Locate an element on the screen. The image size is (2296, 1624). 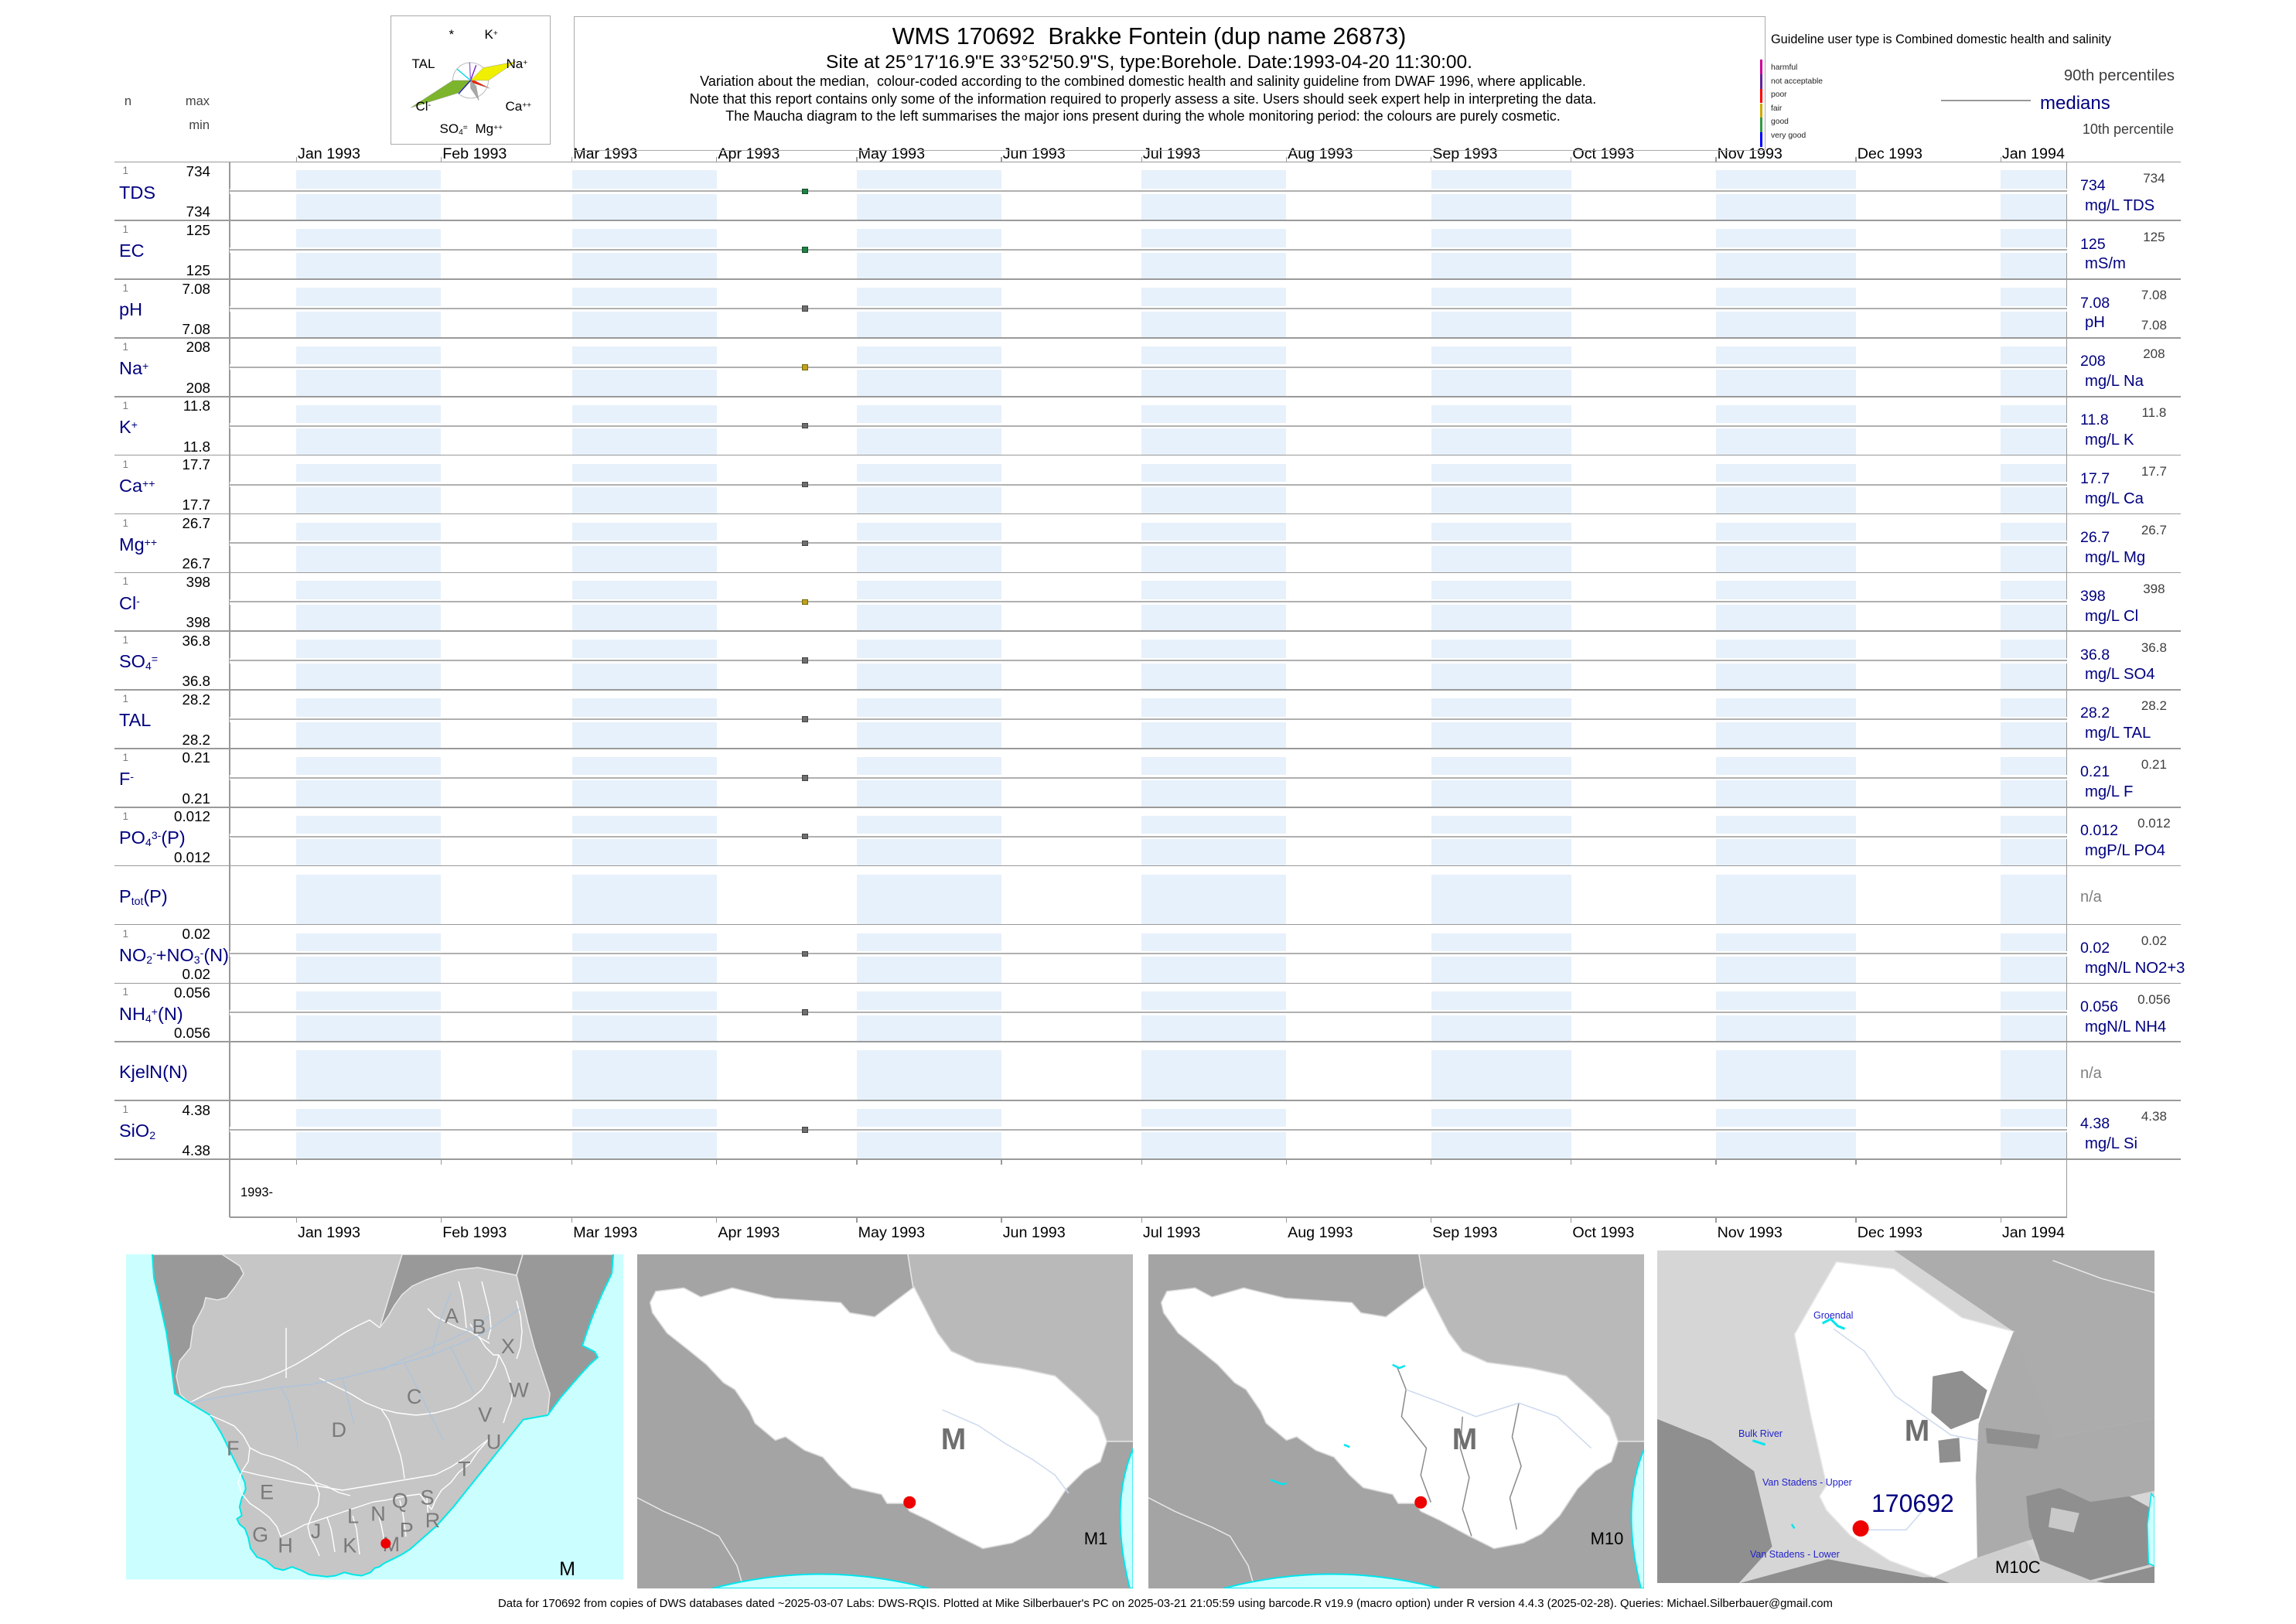
svg-text: T is located at coordinates (464, 1469).